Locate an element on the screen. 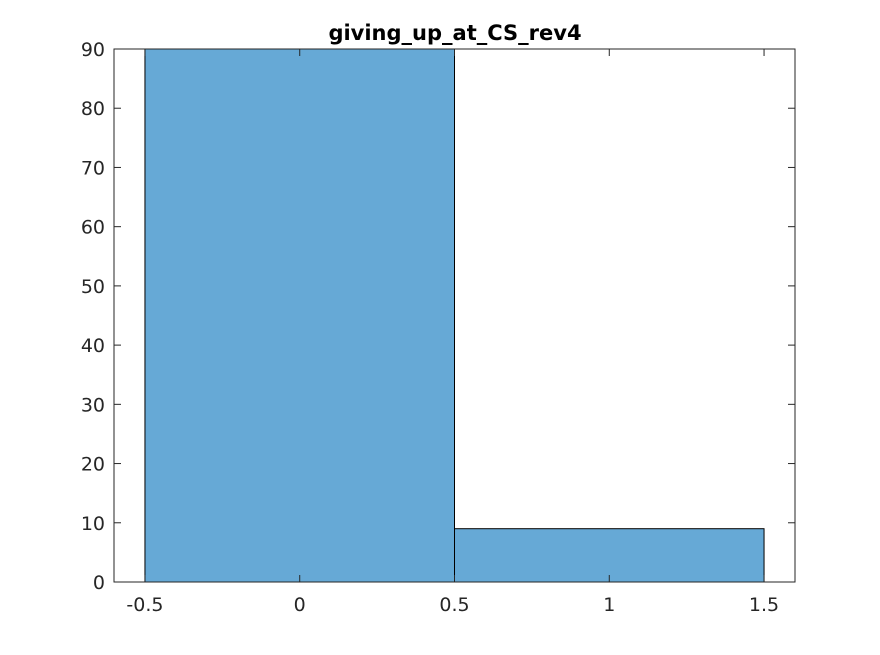 This screenshot has width=880, height=655. y-tick-label: 50 is located at coordinates (93, 287).